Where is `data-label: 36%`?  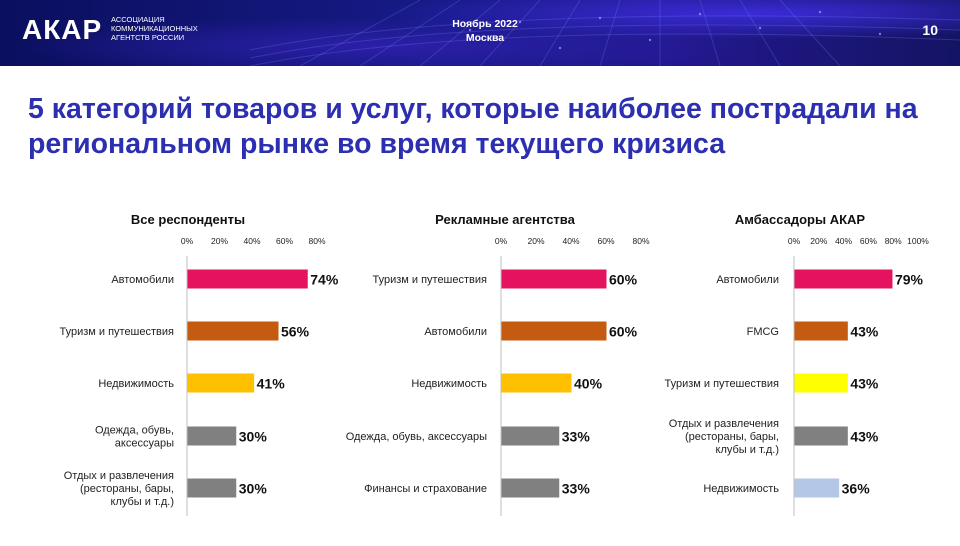
data-label: 36% is located at coordinates (856, 489).